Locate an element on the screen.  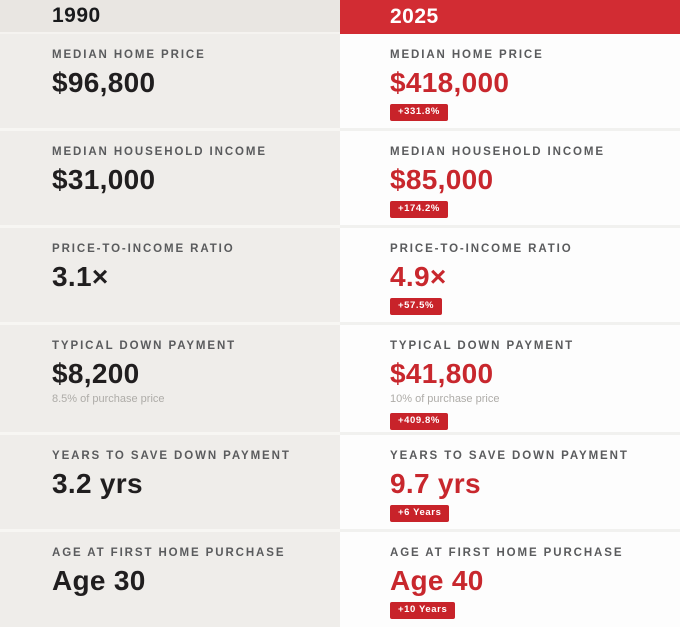
metric-value: 4.9× is located at coordinates (418, 276).